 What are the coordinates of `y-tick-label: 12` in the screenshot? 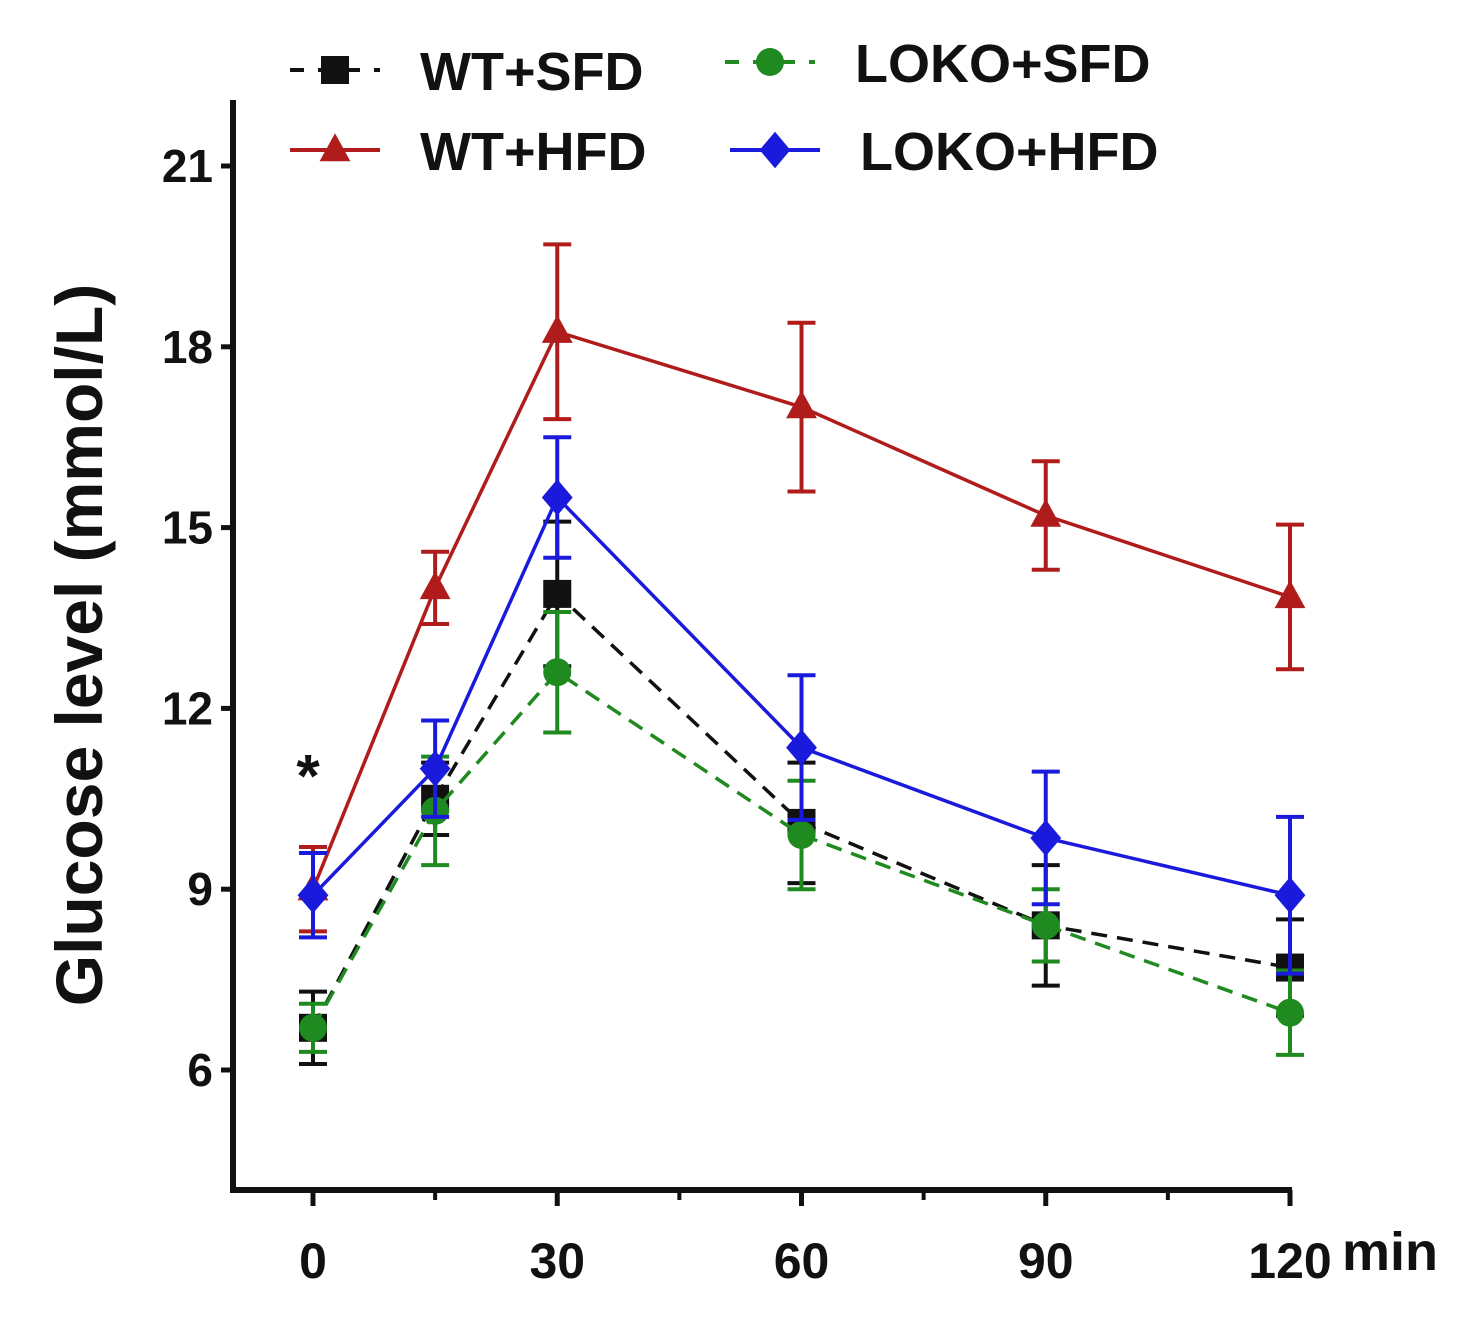 It's located at (187, 708).